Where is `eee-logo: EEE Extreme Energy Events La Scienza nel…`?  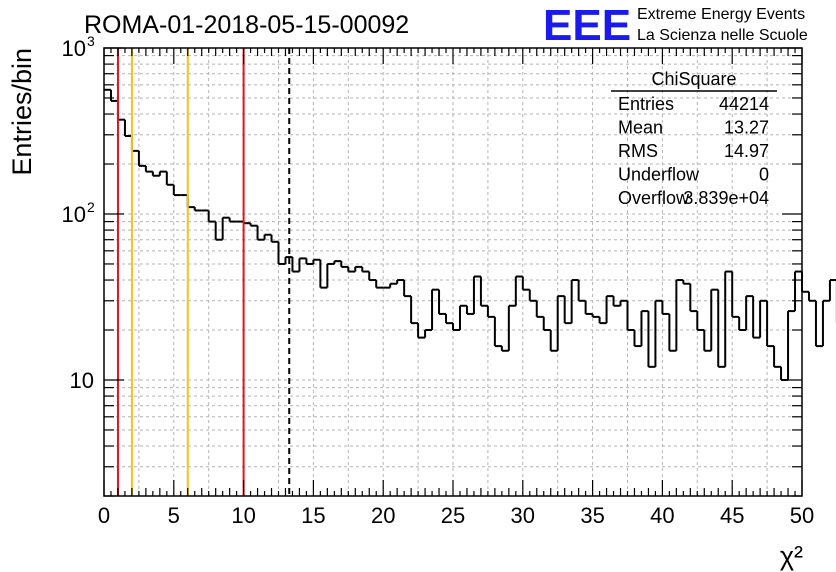 eee-logo: EEE Extreme Energy Events La Scienza nel… is located at coordinates (675, 25).